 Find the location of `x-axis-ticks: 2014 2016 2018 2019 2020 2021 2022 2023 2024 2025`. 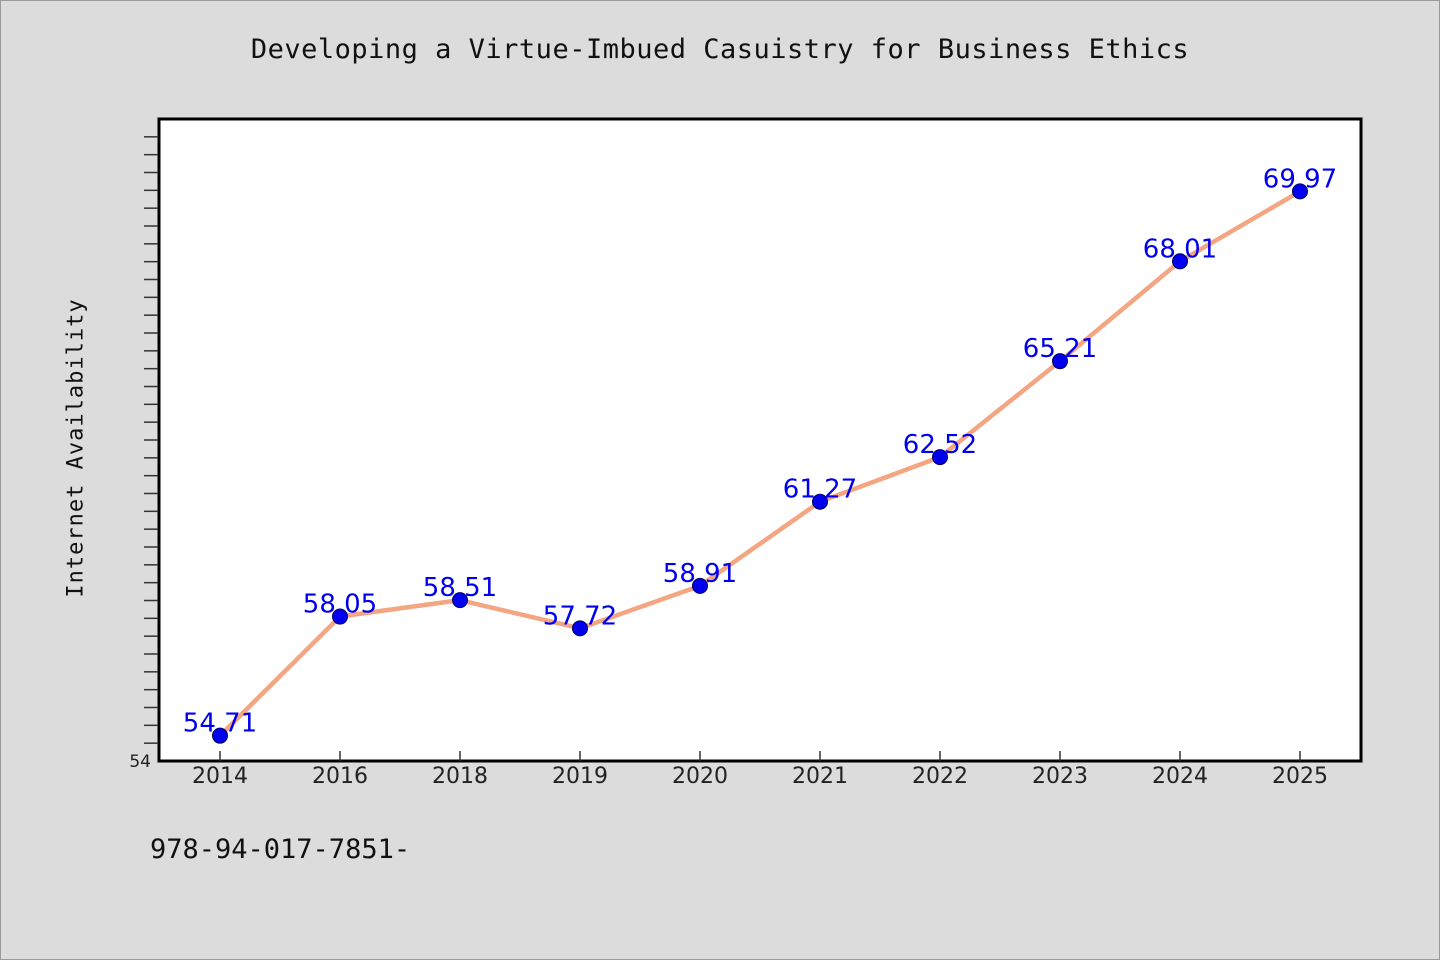

x-axis-ticks: 2014 2016 2018 2019 2020 2021 2022 2023 2024 2025 is located at coordinates (760, 770).